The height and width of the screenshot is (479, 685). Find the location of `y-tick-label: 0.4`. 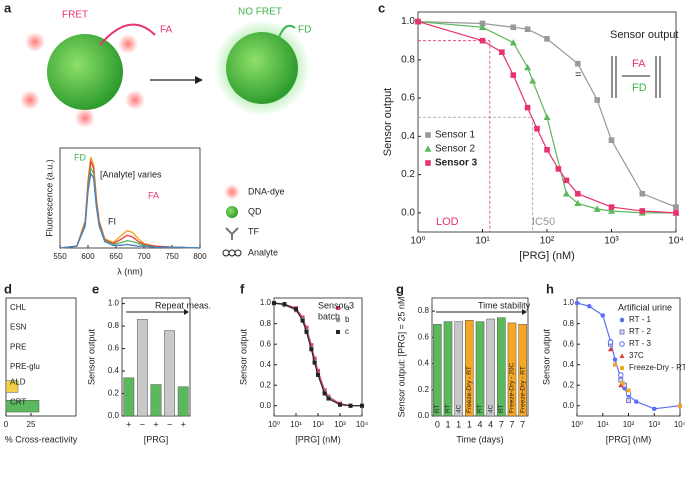

y-tick-label: 0.4 is located at coordinates (266, 364).